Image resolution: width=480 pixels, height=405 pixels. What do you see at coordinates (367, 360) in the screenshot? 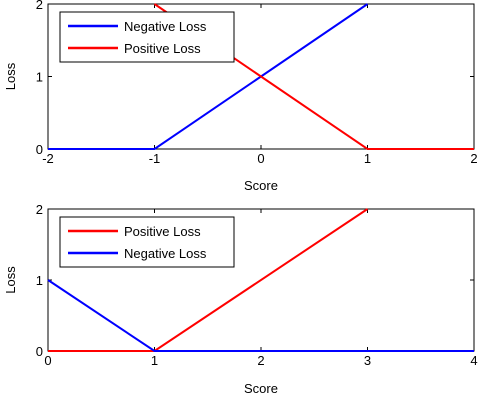
I see `x-tick-label: 3` at bounding box center [367, 360].